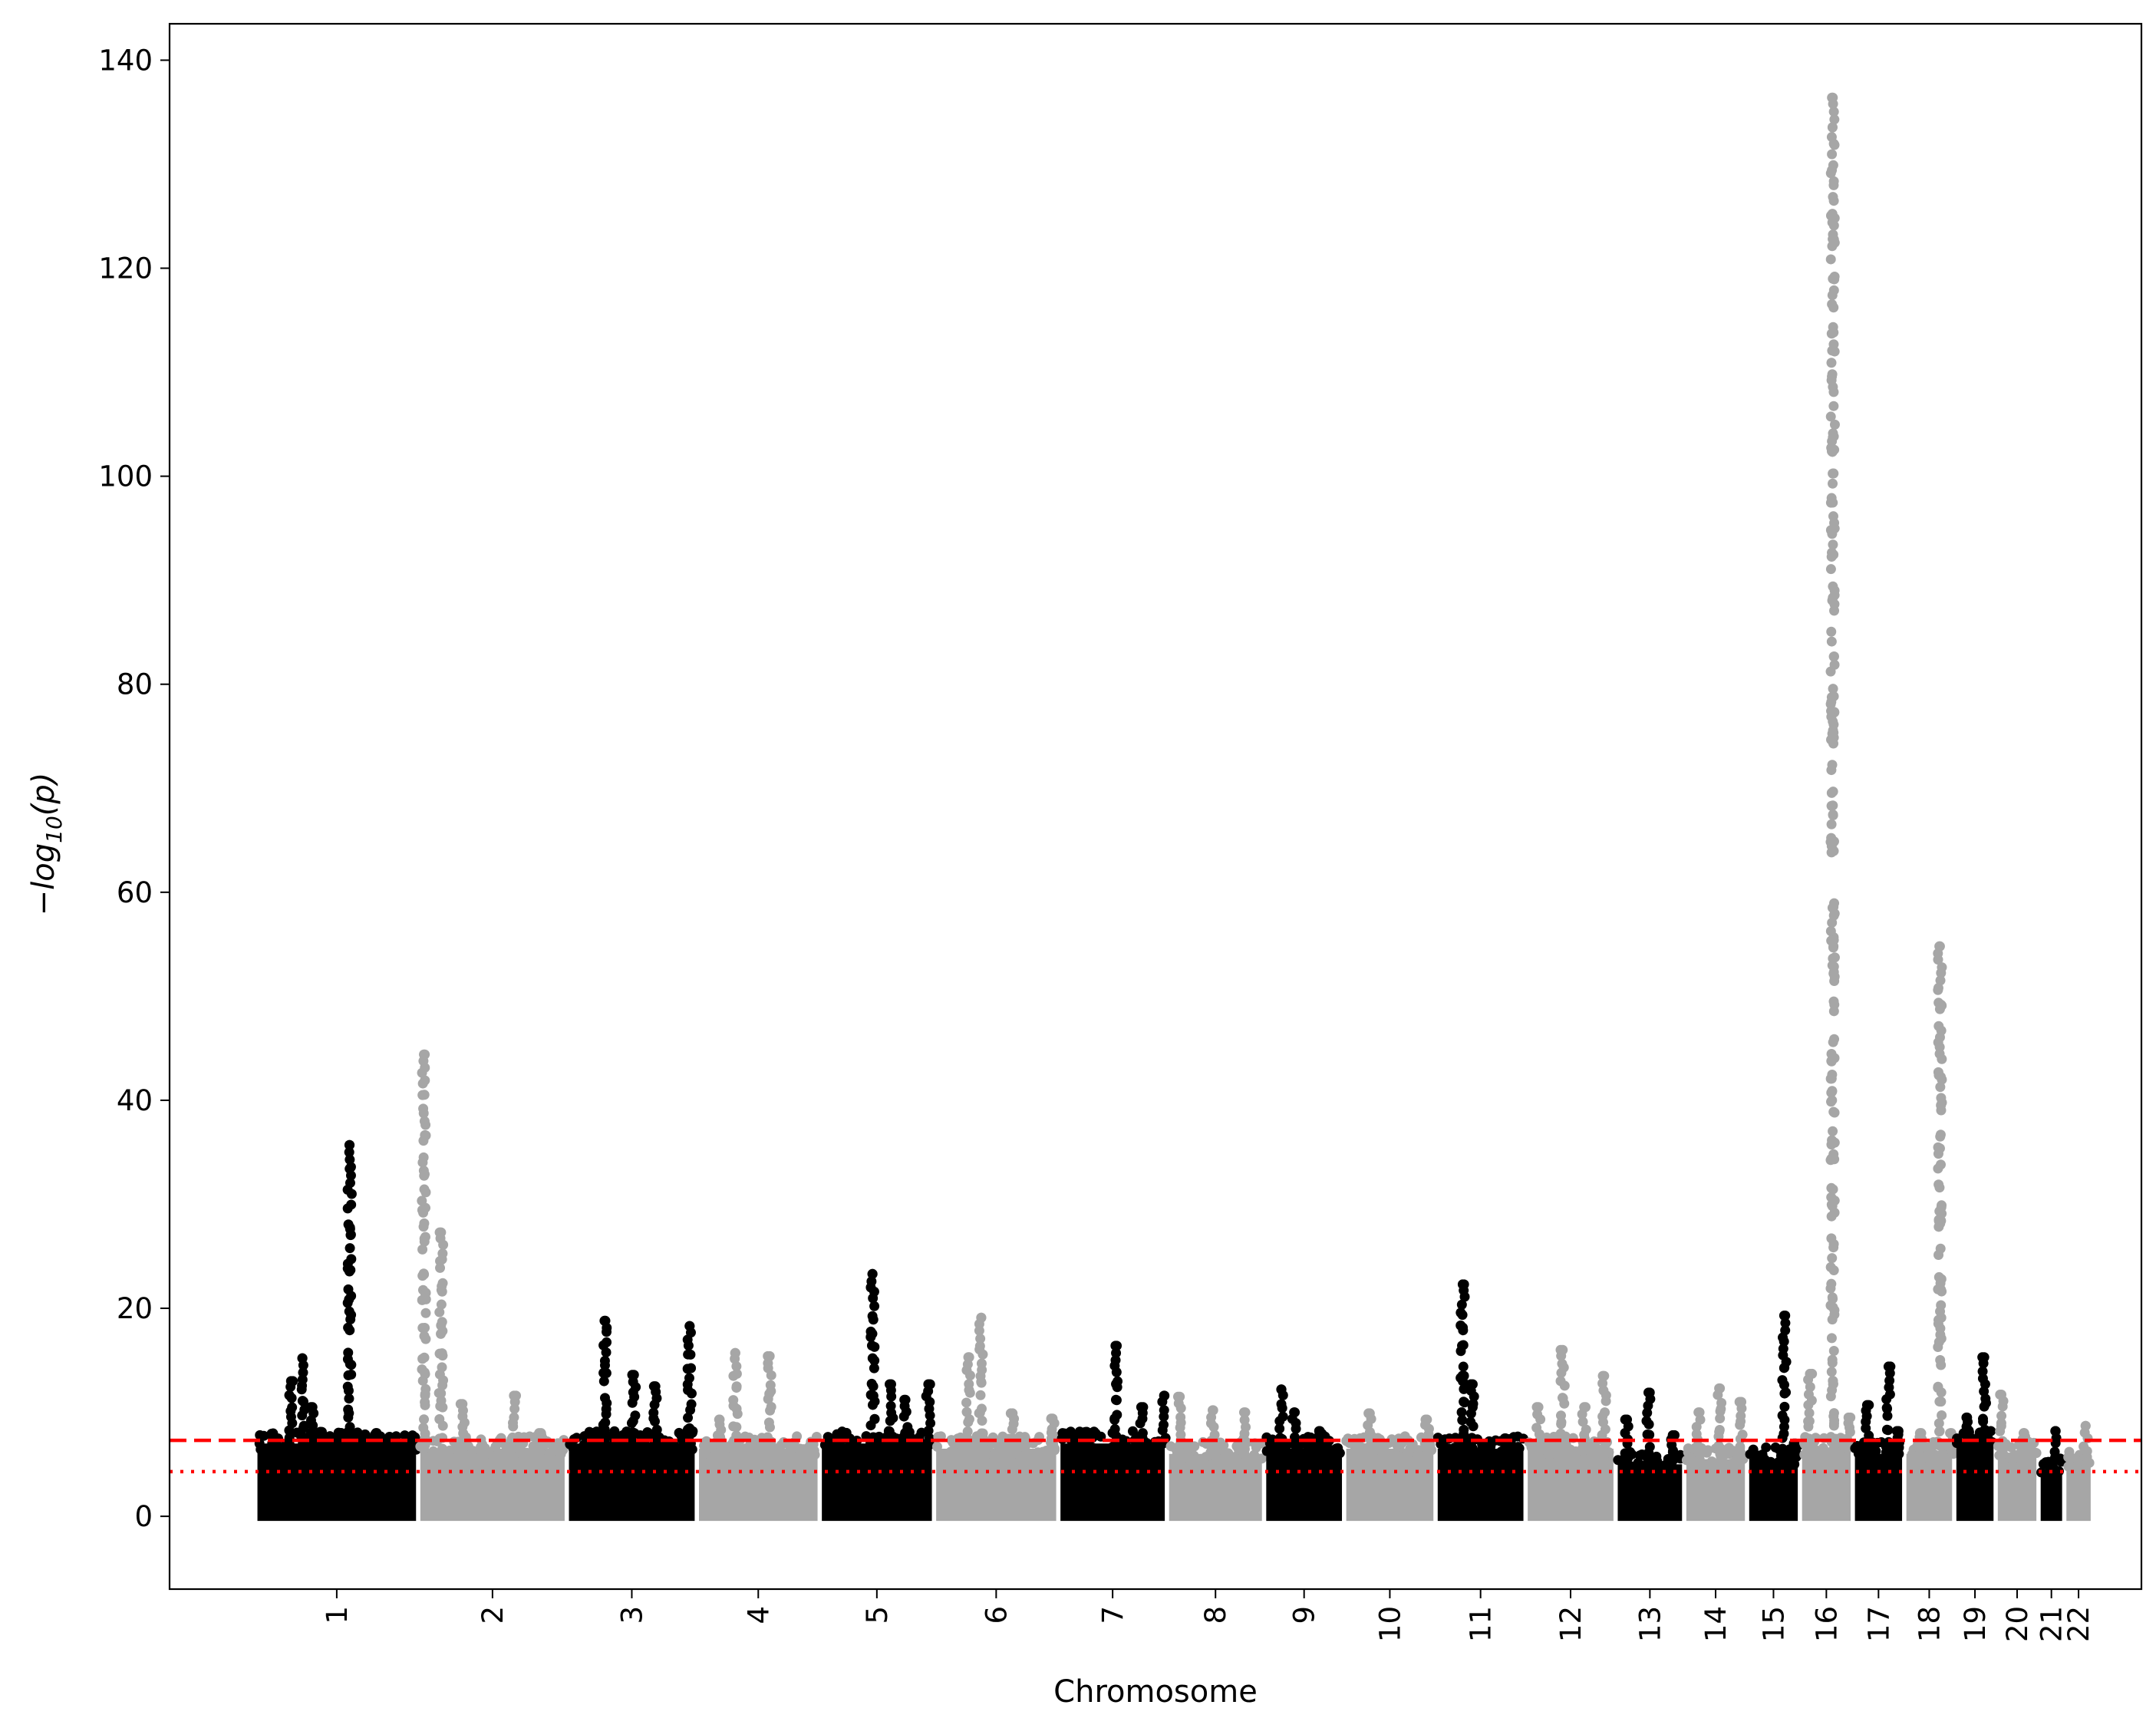  Describe the element at coordinates (1304, 1615) in the screenshot. I see `x-tick-label: 9` at that location.